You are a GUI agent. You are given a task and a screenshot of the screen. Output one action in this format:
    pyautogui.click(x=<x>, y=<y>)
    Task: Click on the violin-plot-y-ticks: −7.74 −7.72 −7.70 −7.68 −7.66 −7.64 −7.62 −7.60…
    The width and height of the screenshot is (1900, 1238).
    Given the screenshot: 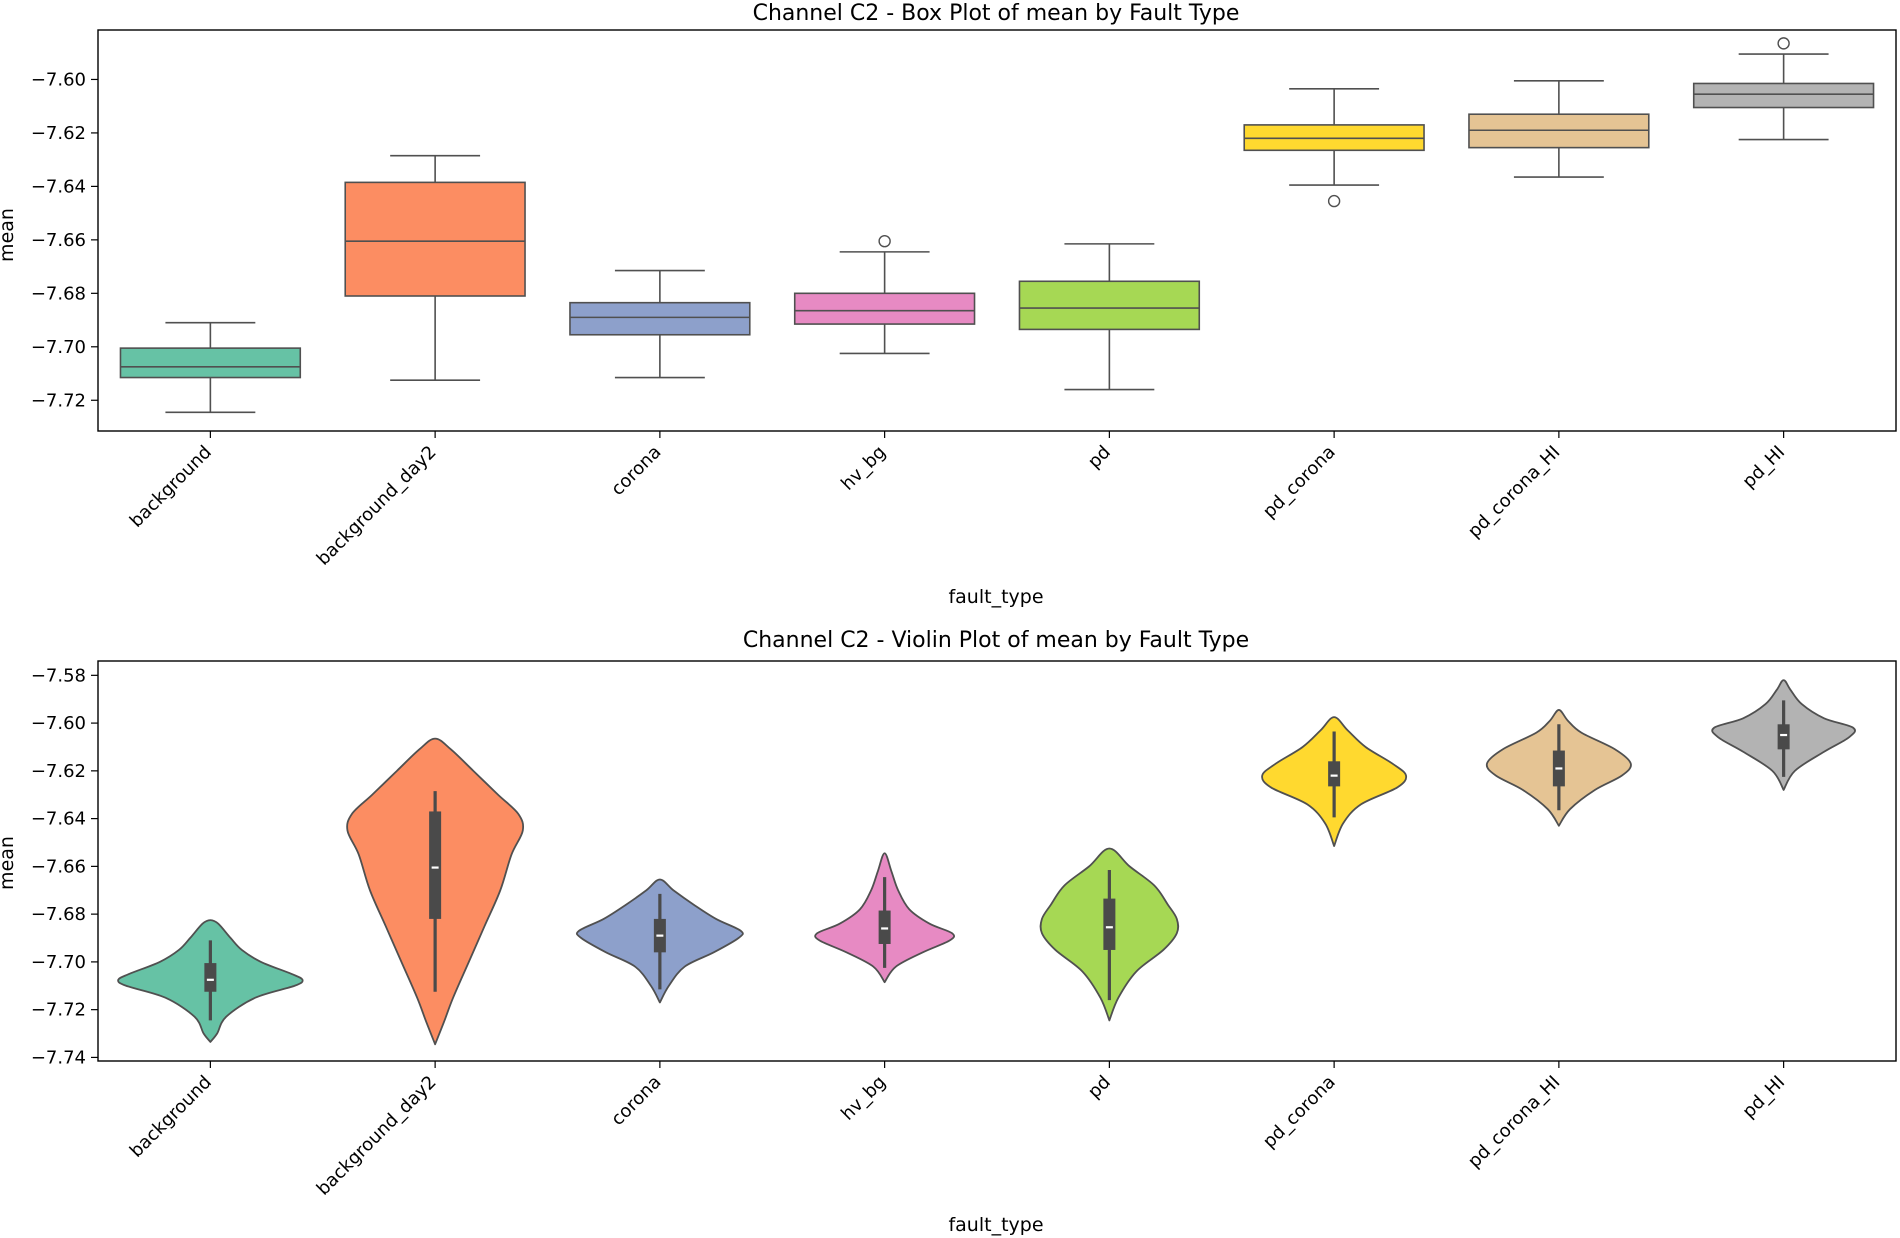 What is the action you would take?
    pyautogui.click(x=64, y=866)
    